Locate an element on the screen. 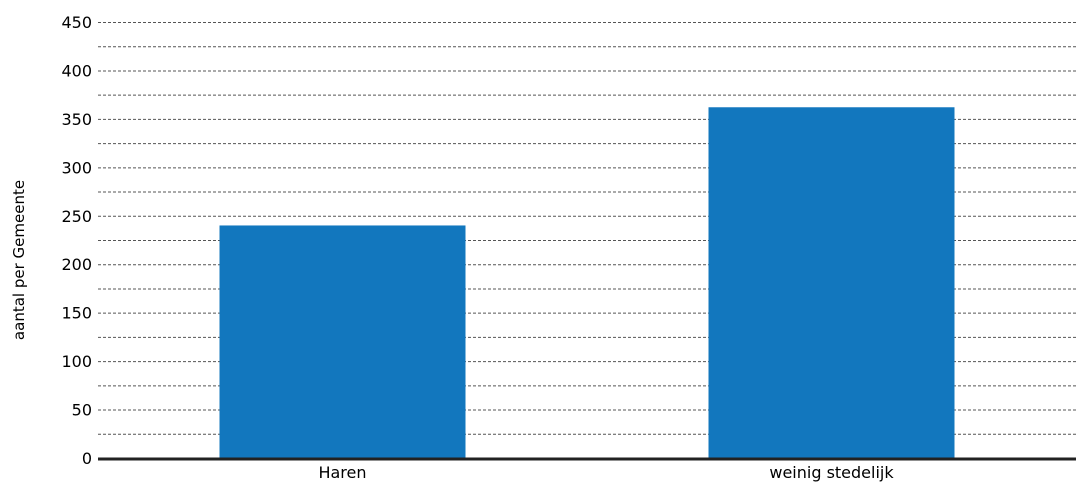 This screenshot has height=485, width=1076. y-tick-label: 300 is located at coordinates (76, 167).